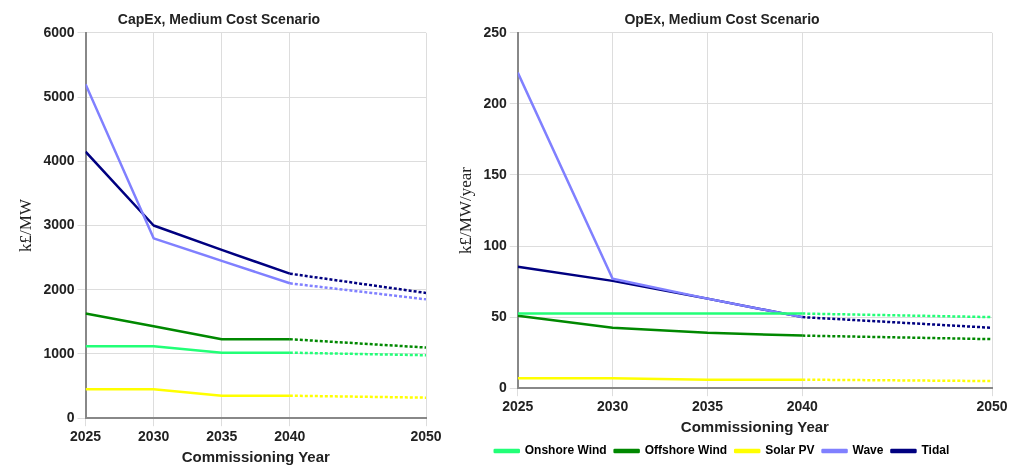 This screenshot has height=475, width=1022. I want to click on y-tick-label: 6000, so click(59, 31).